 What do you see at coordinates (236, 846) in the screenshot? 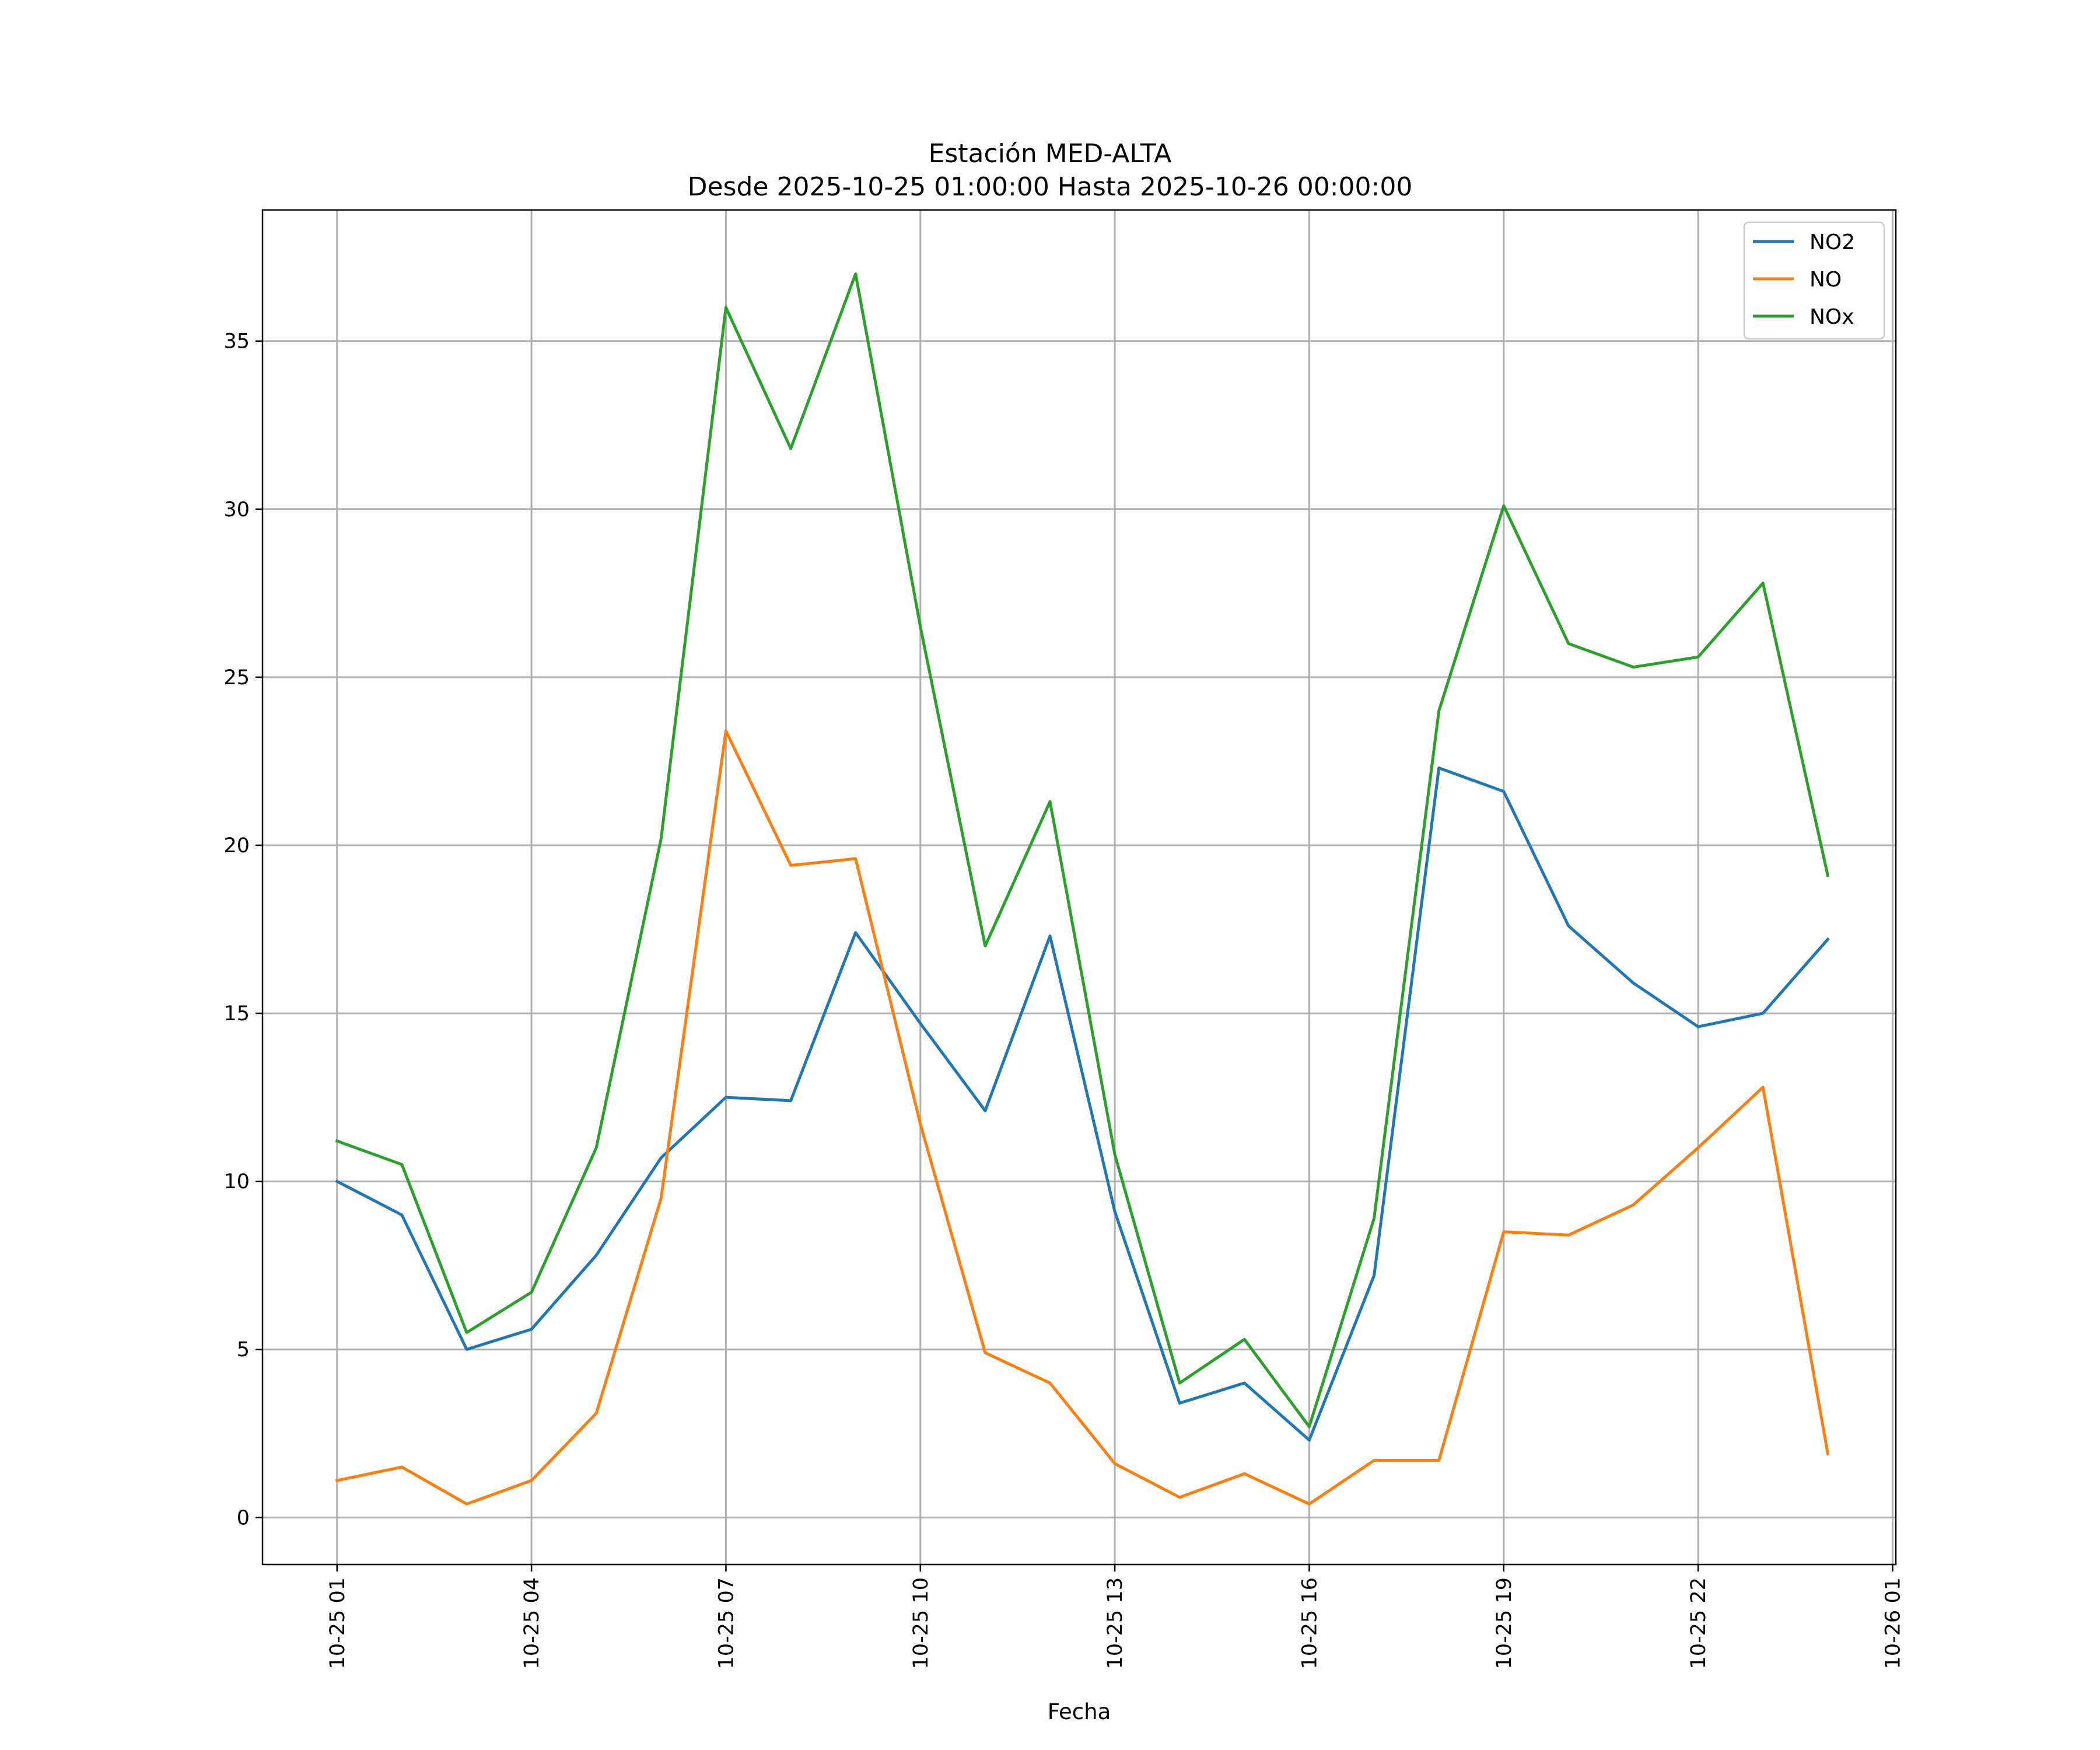
I see `y-tick-label: 20` at bounding box center [236, 846].